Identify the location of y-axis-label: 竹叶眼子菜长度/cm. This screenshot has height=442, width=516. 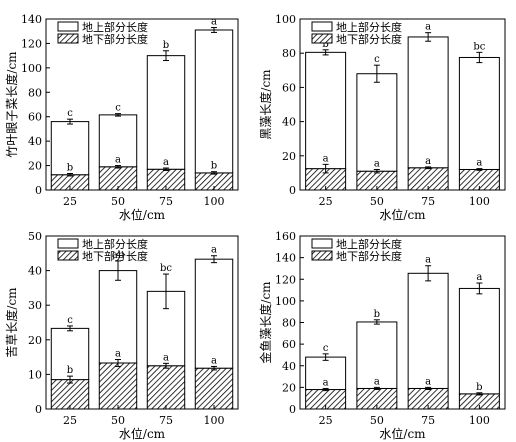
(11, 104).